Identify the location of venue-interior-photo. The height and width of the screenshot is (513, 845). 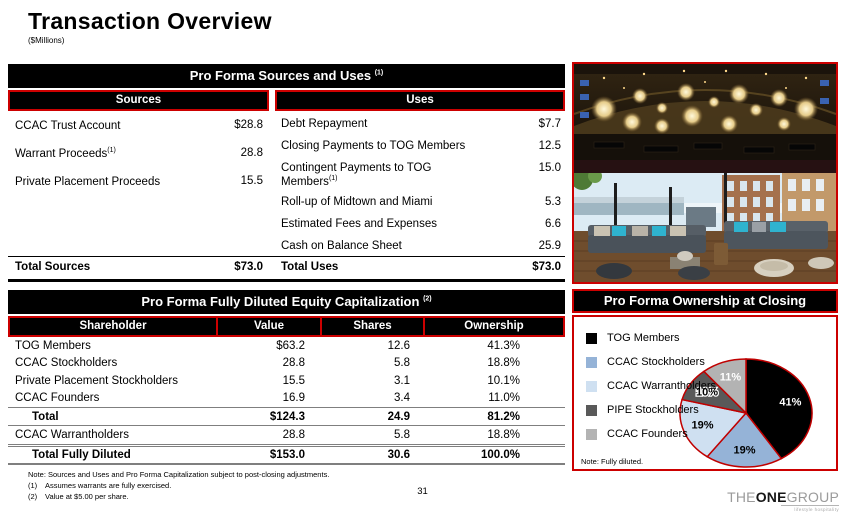
(705, 118).